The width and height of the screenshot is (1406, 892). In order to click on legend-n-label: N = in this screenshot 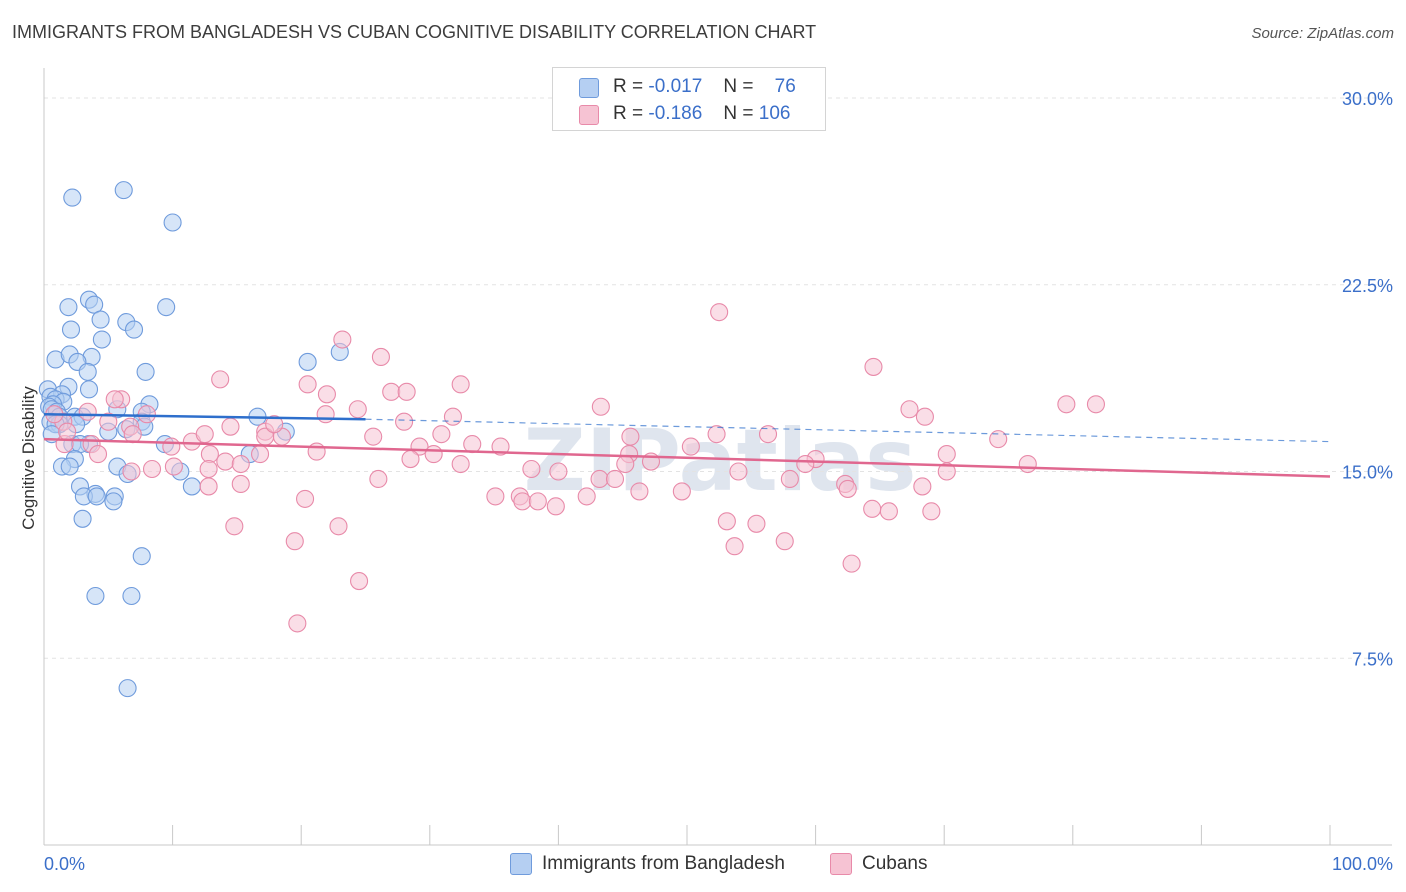, I will do `click(738, 86)`.